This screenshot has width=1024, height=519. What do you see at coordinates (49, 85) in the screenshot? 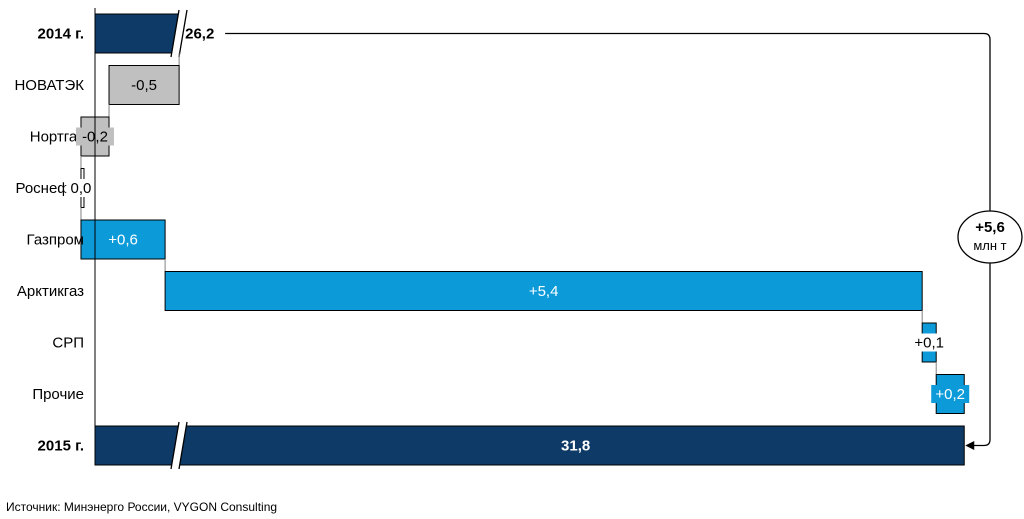
I see `category-label: НОВАТЭК` at bounding box center [49, 85].